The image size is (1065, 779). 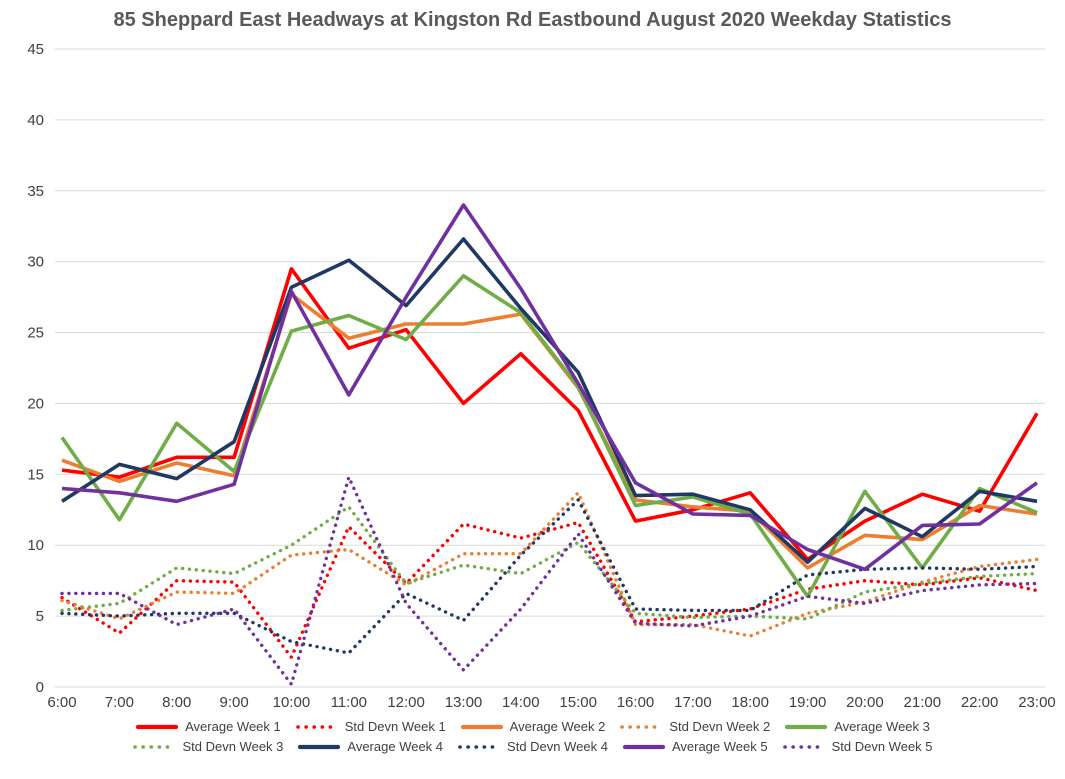 I want to click on legend-label: Average Week 1, so click(x=233, y=726).